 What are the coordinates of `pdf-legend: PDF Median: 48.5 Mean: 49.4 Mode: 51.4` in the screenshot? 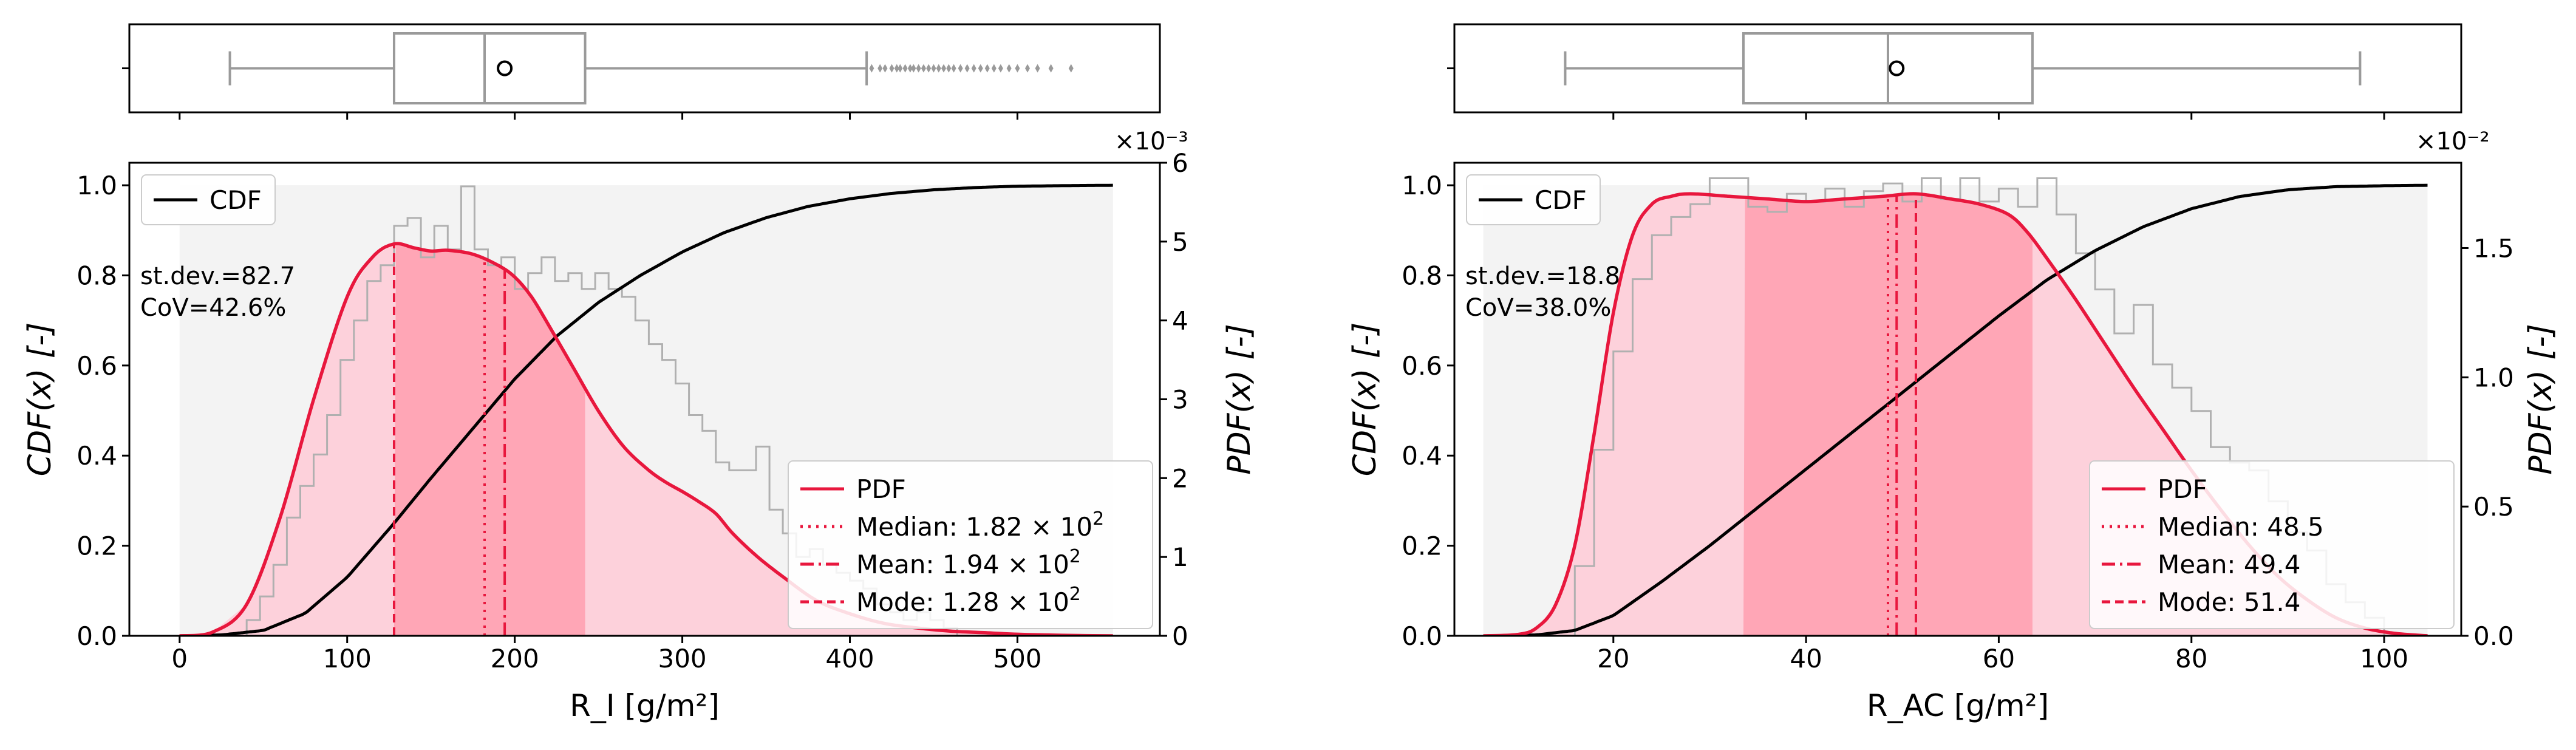 It's located at (2272, 544).